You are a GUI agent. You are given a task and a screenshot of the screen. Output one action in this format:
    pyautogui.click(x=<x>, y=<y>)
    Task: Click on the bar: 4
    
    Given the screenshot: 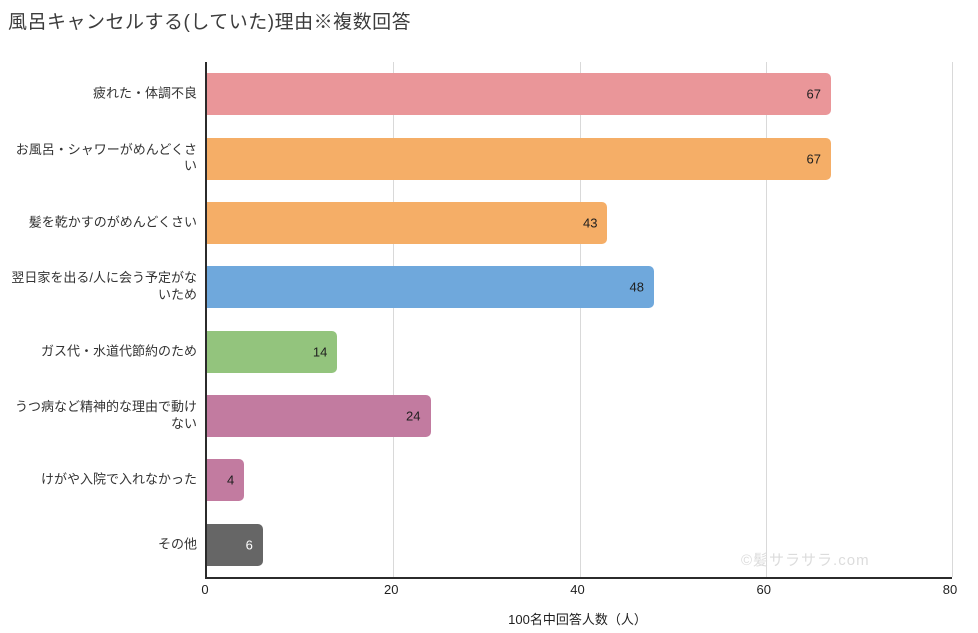 What is the action you would take?
    pyautogui.click(x=226, y=480)
    